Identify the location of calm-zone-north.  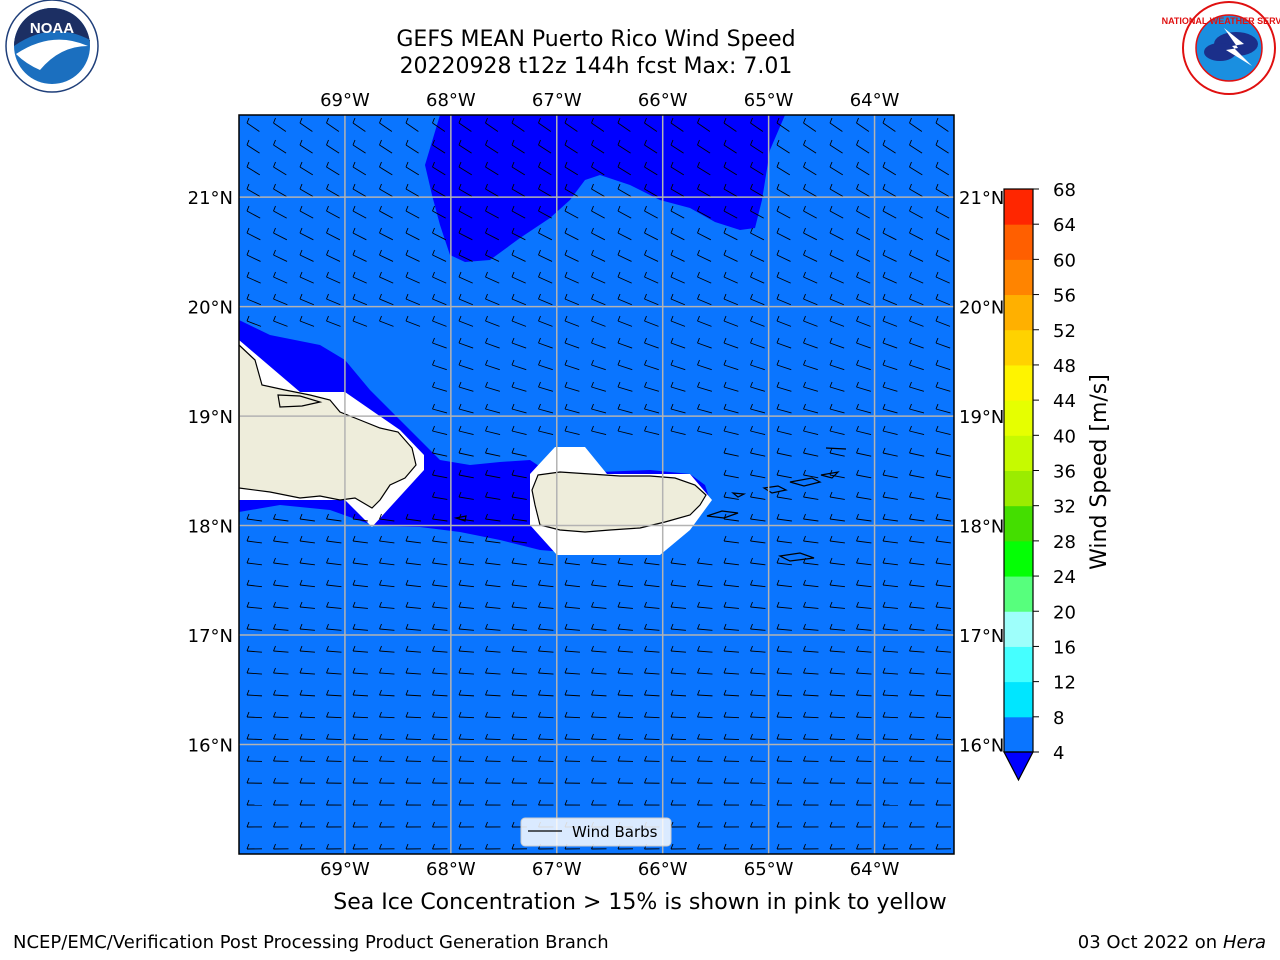
(605, 188).